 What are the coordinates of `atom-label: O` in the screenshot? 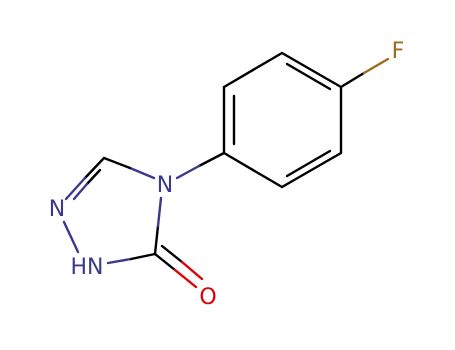 It's located at (207, 297).